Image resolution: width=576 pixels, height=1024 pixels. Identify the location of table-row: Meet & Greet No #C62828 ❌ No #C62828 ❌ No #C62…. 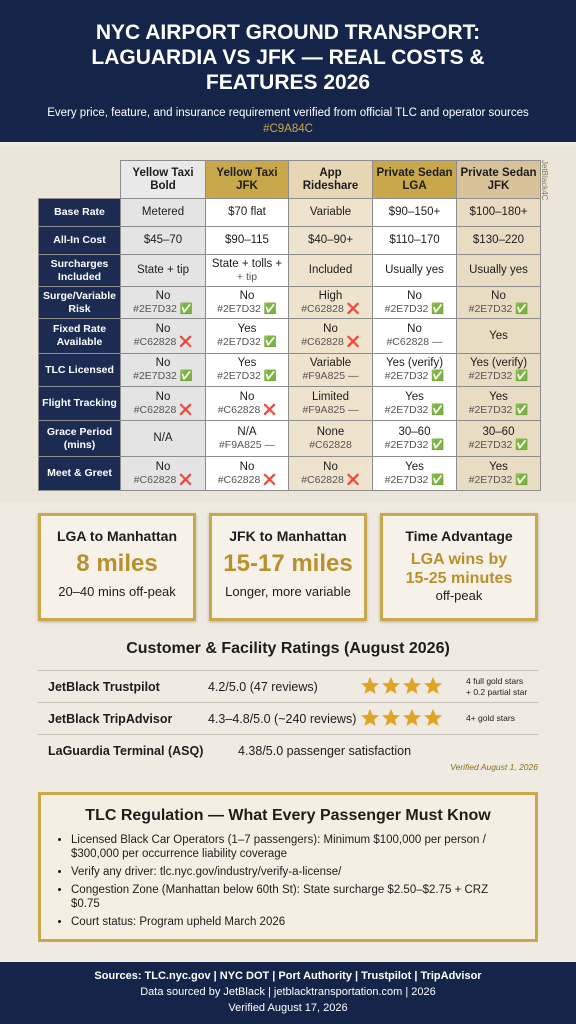
(289, 473).